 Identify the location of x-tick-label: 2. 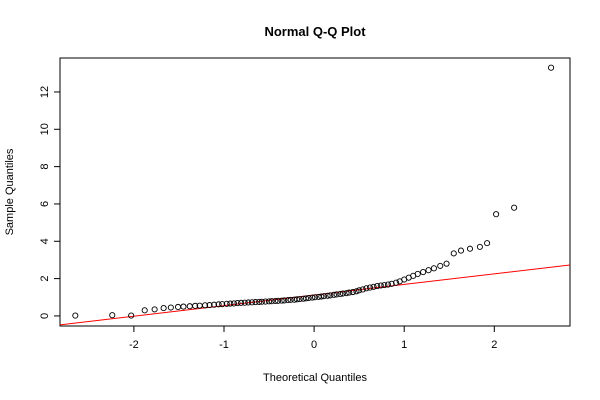
(494, 345).